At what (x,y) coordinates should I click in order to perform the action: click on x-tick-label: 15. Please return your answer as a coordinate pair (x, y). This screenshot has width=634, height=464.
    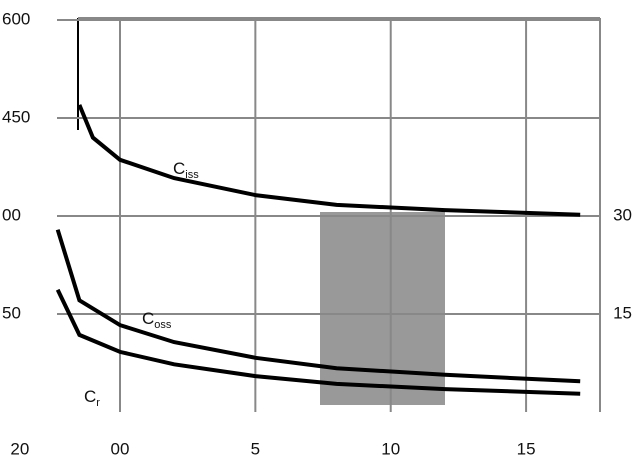
    Looking at the image, I should click on (526, 448).